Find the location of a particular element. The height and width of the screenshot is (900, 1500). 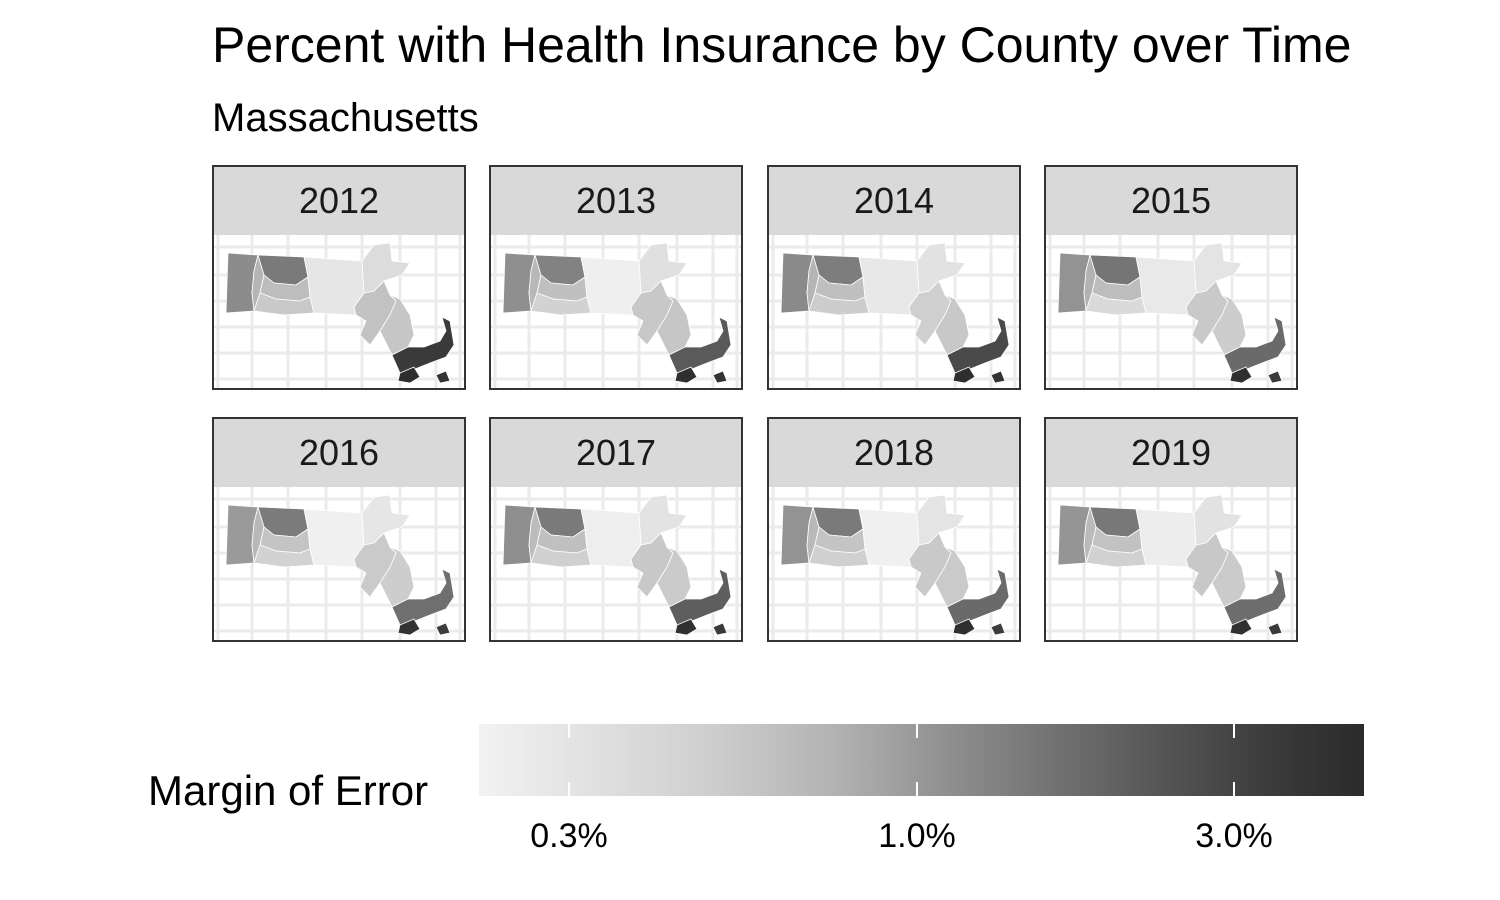

facet-panel-2018: 2018 is located at coordinates (894, 530).